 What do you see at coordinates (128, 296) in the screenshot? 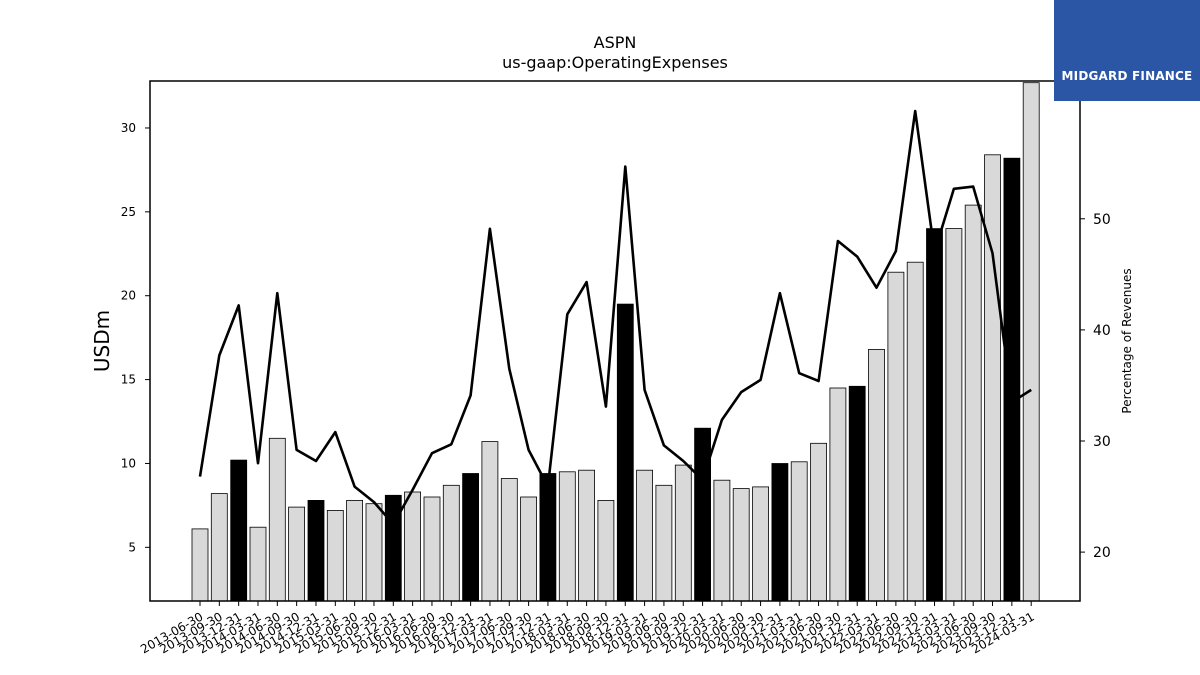
I see `y-tick-label: 20` at bounding box center [128, 296].